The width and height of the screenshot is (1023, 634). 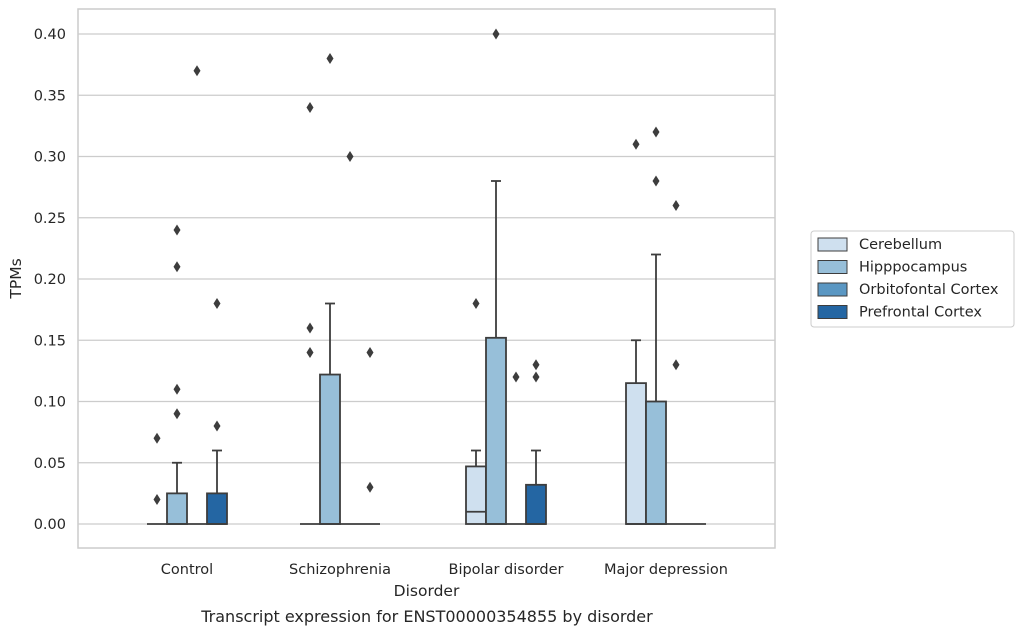 I want to click on legend-label: Orbitofontal Cortex, so click(x=929, y=290).